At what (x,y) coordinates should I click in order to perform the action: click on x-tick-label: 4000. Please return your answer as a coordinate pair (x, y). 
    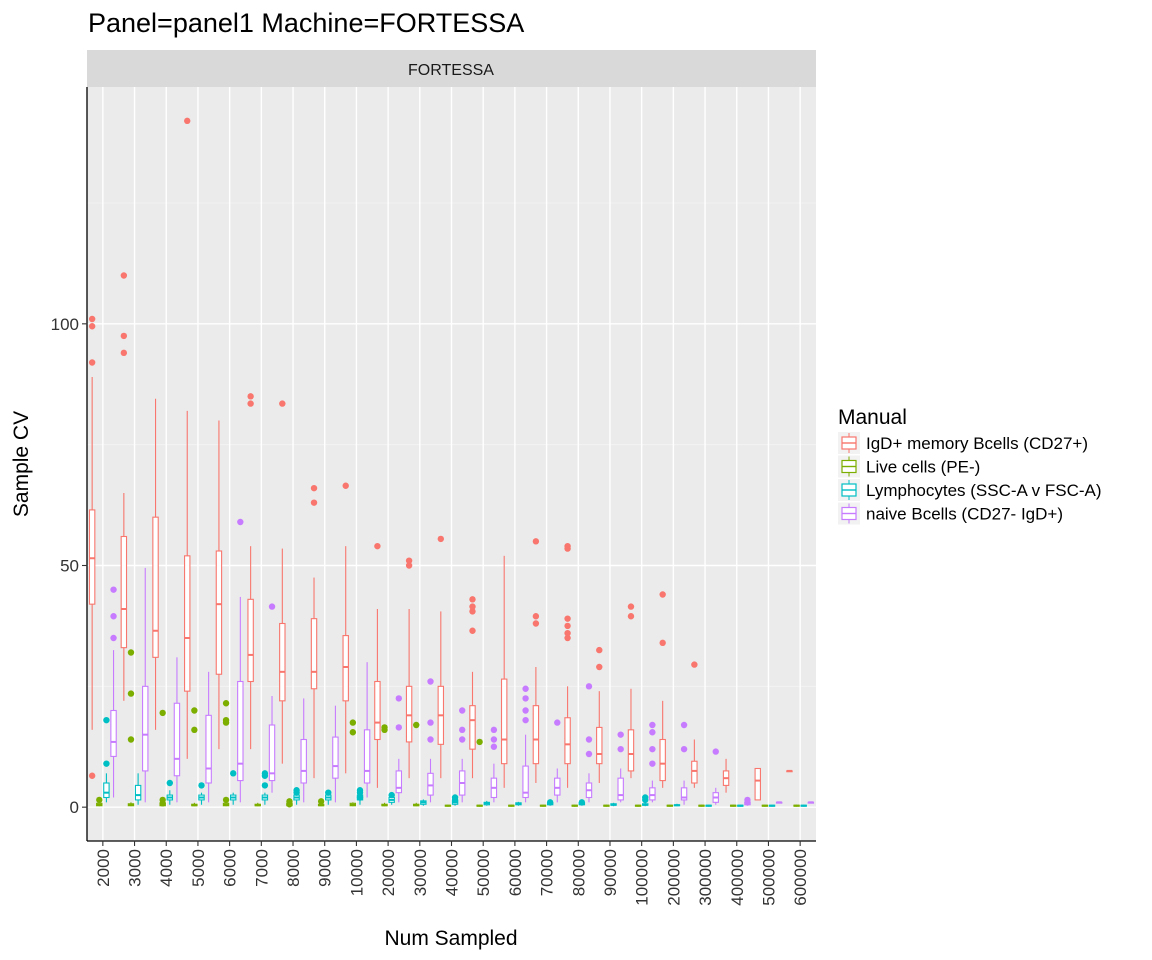
    Looking at the image, I should click on (166, 868).